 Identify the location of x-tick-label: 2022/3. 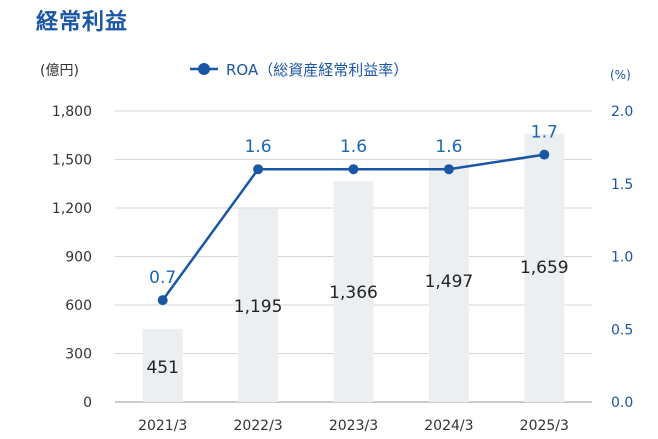
(257, 426).